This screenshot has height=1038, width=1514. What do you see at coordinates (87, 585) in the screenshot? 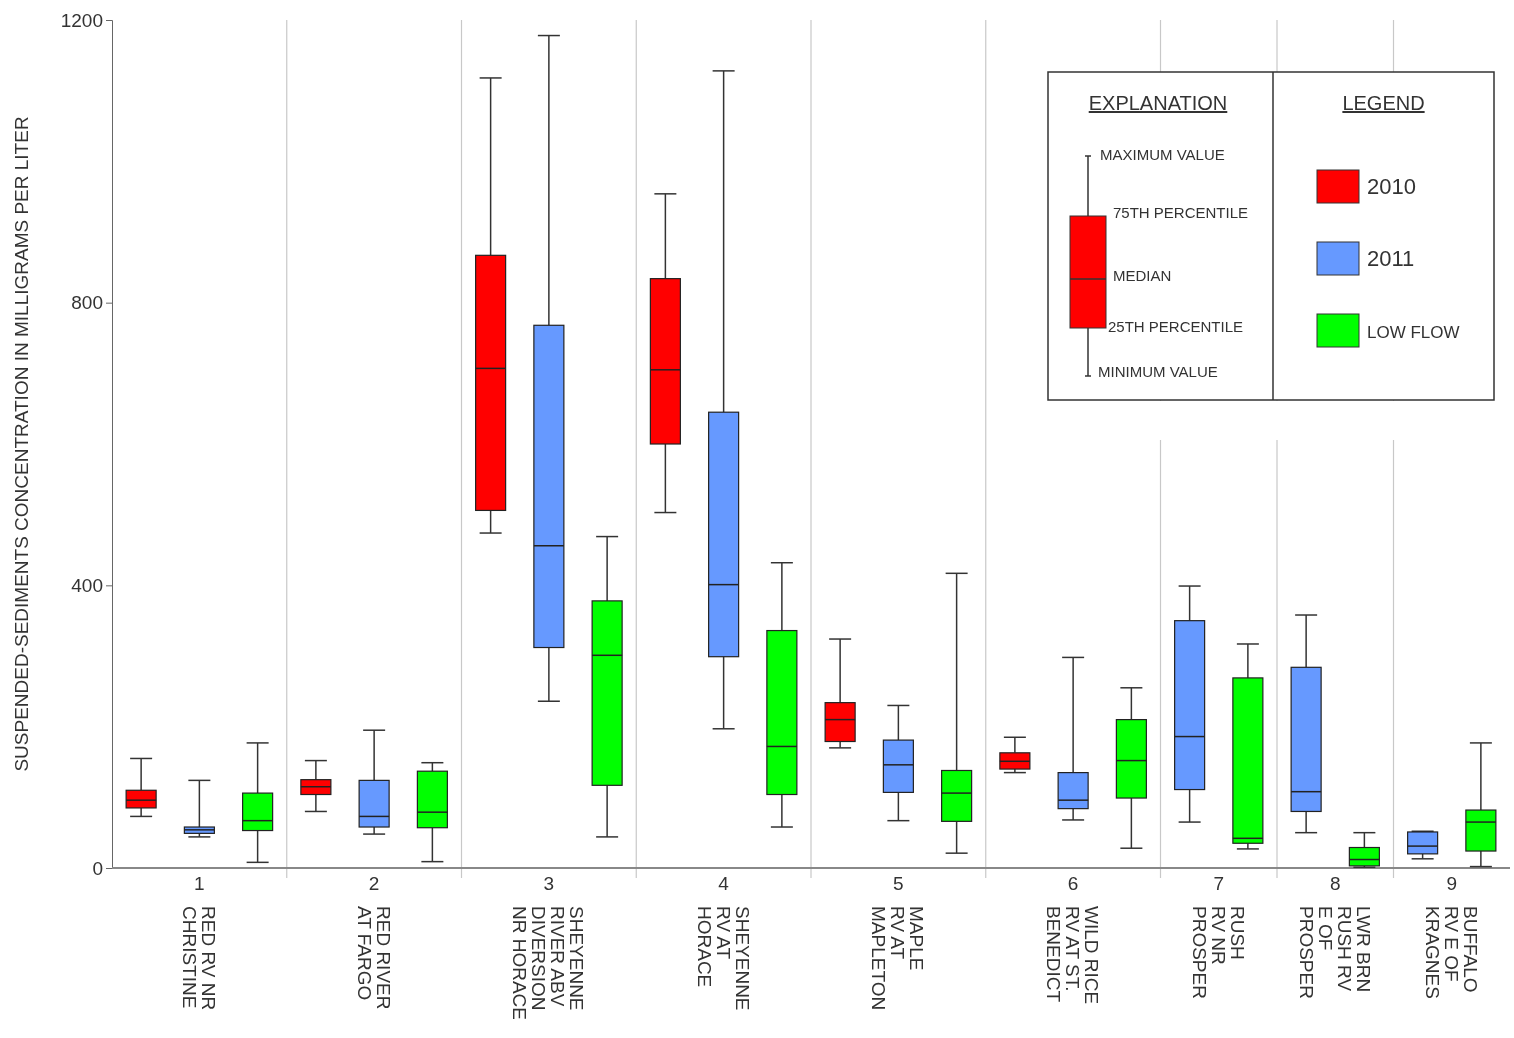
I see `y-tick-label: 400` at bounding box center [87, 585].